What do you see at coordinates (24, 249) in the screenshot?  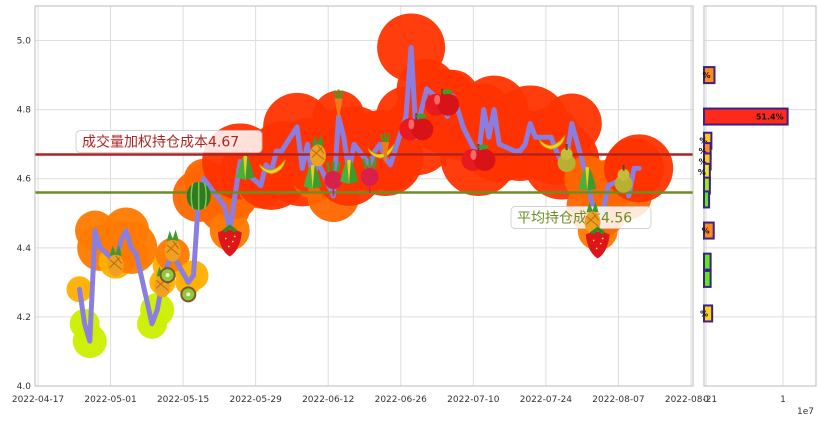 I see `y-tick-label: 4.4` at bounding box center [24, 249].